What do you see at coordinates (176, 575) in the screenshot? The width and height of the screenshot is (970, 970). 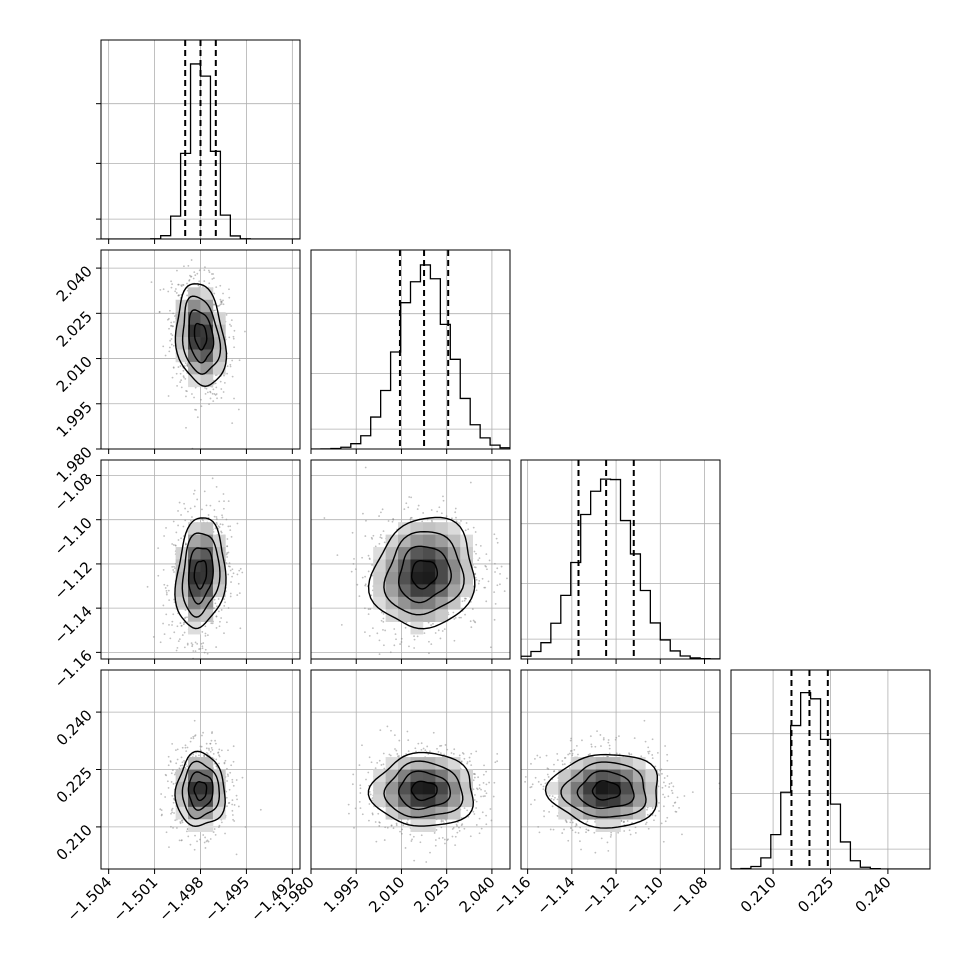 I see `density-panel-3-1: −1.16−1.14−1.12−1.10−1.08` at bounding box center [176, 575].